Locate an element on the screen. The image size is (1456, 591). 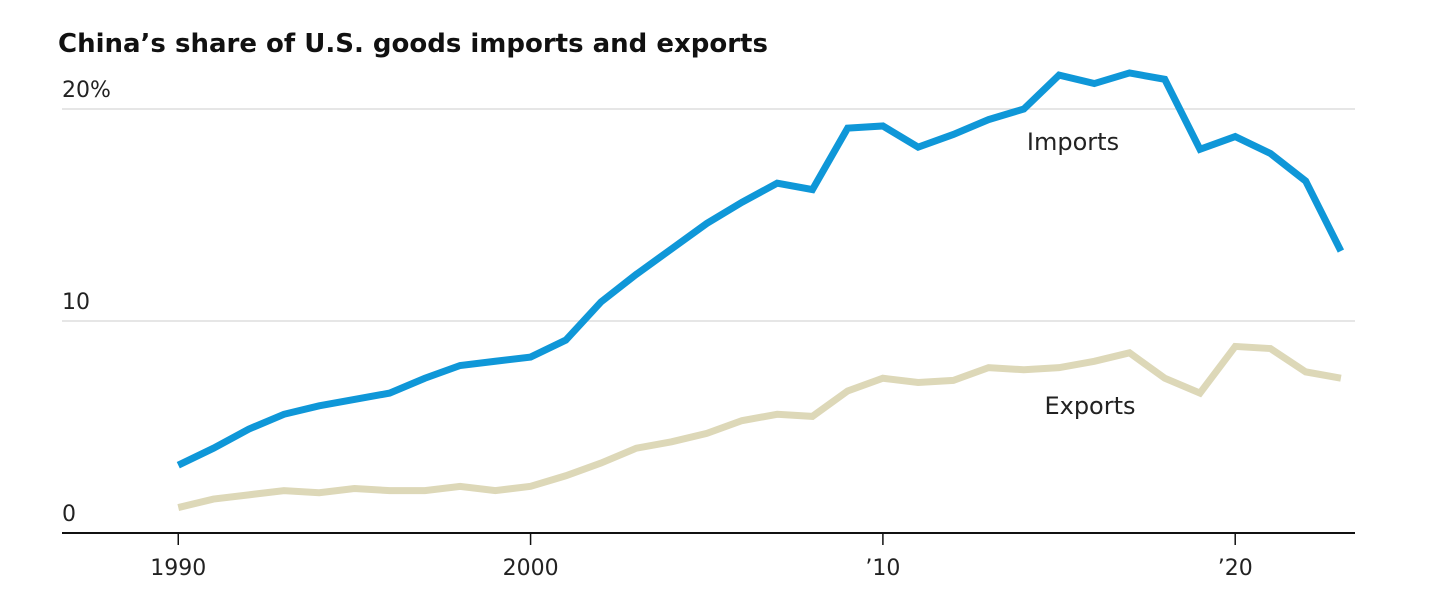
x-tick-label: ’10 is located at coordinates (882, 568).